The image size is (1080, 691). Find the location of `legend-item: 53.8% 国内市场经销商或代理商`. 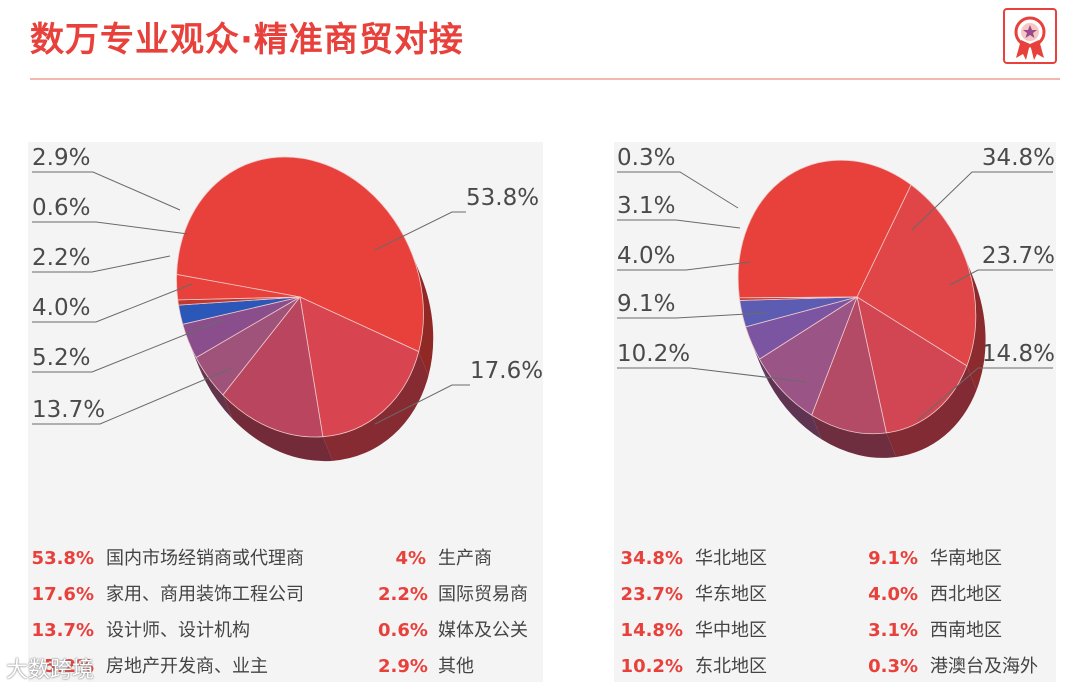

legend-item: 53.8% 国内市场经销商或代理商 is located at coordinates (167, 557).